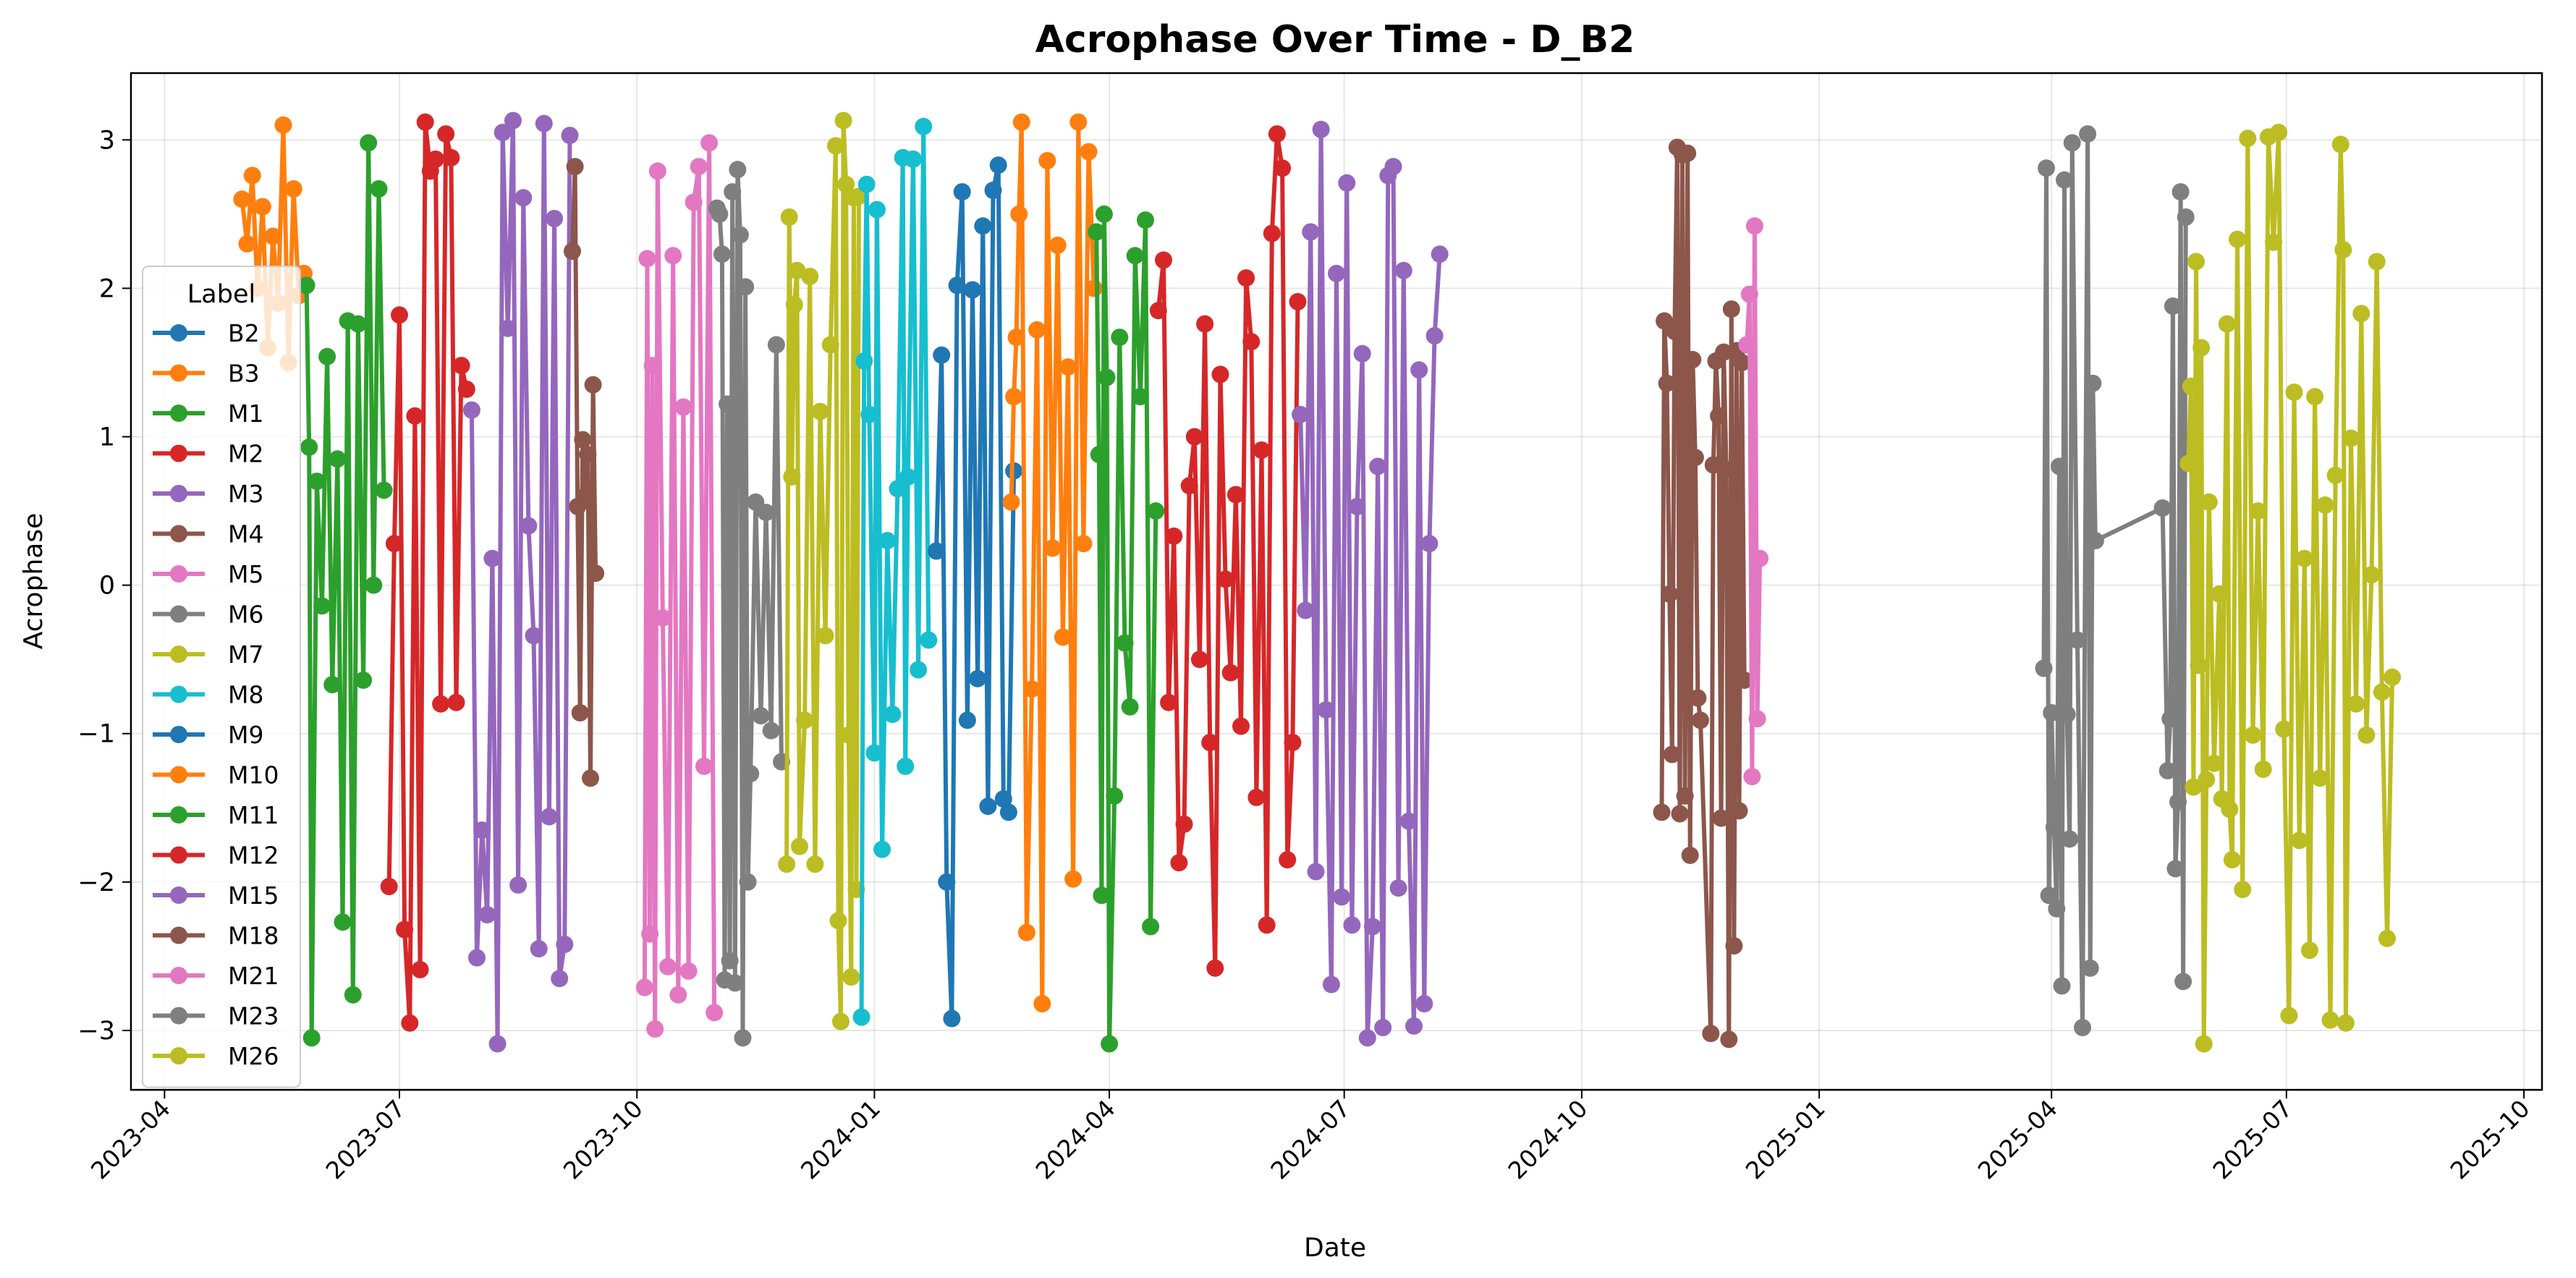 Image resolution: width=2576 pixels, height=1278 pixels. Describe the element at coordinates (208, 413) in the screenshot. I see `legend-item-m1: M1` at that location.